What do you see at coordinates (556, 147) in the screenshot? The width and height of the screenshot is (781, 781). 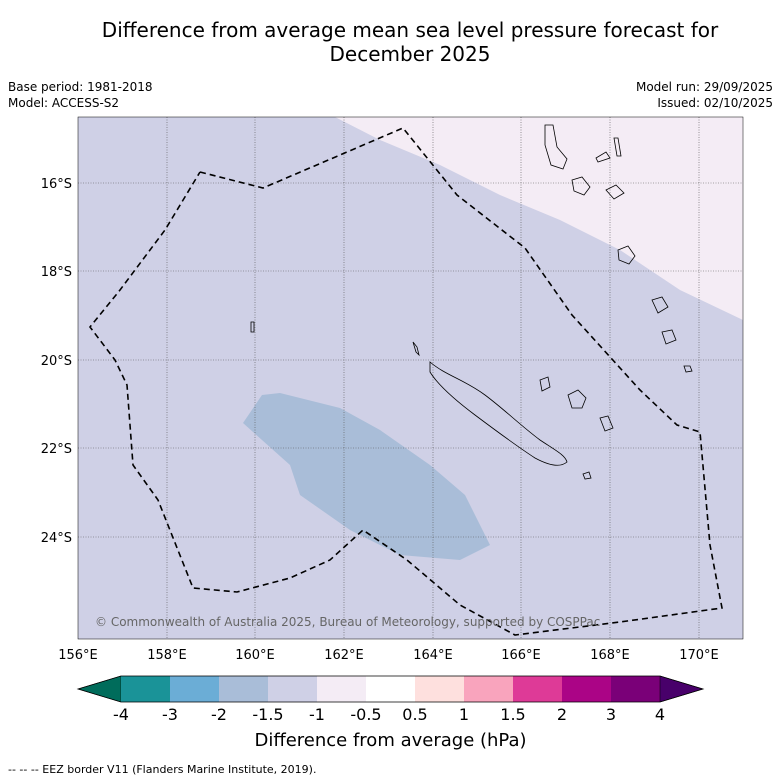 I see `coastline-espiritu-santo` at bounding box center [556, 147].